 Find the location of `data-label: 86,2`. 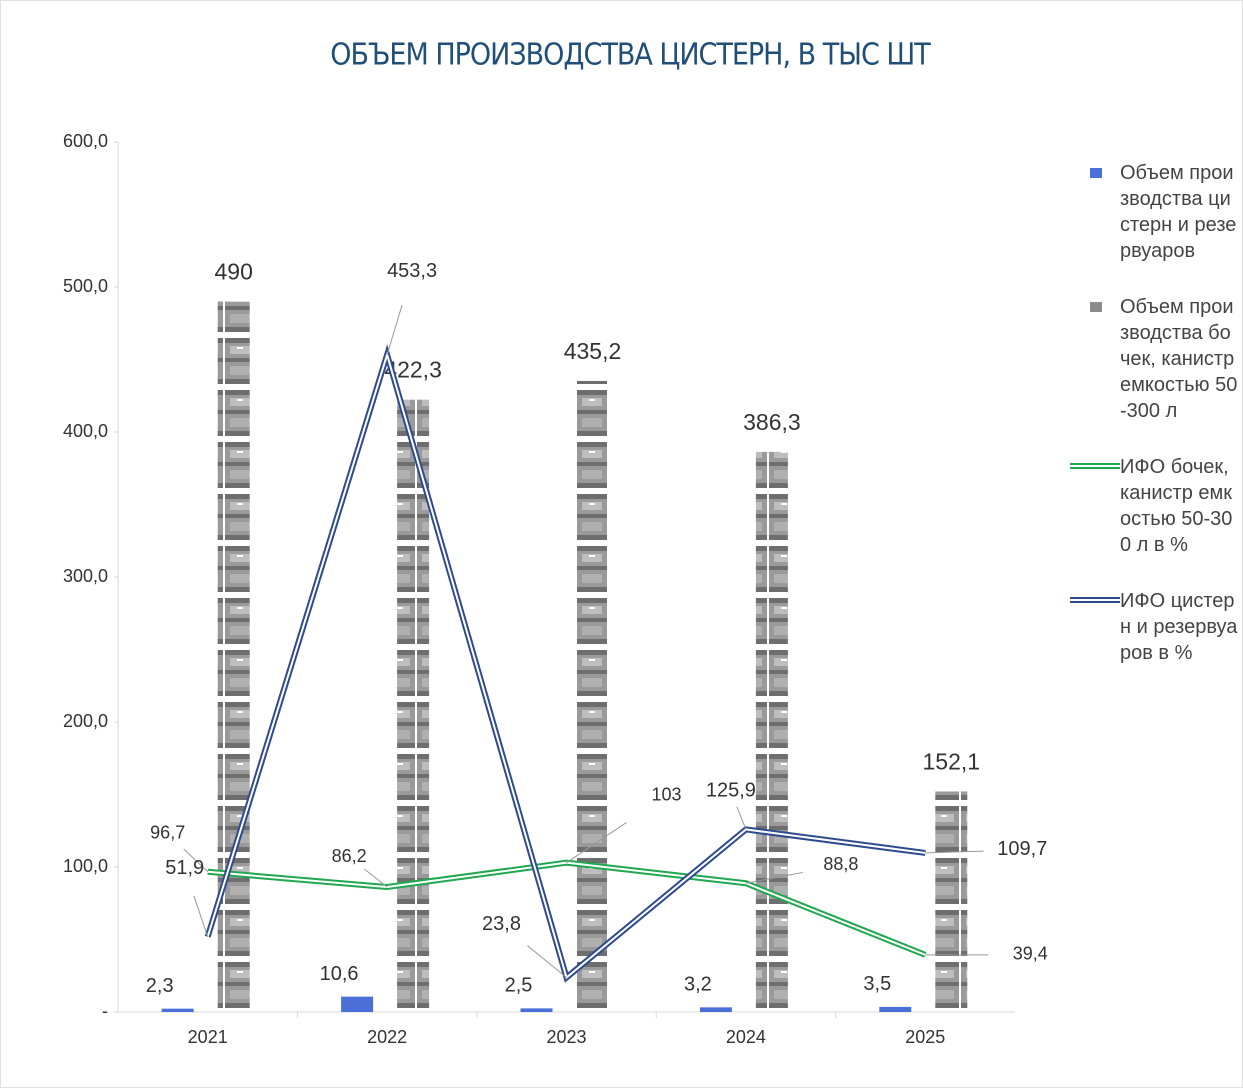

data-label: 86,2 is located at coordinates (349, 856).